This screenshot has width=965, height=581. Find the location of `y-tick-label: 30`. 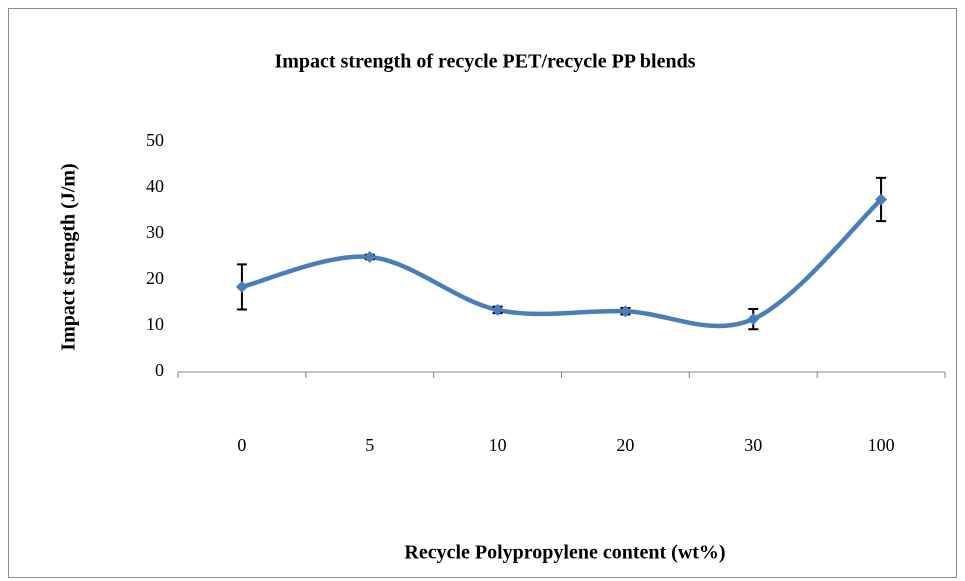

y-tick-label: 30 is located at coordinates (155, 232).